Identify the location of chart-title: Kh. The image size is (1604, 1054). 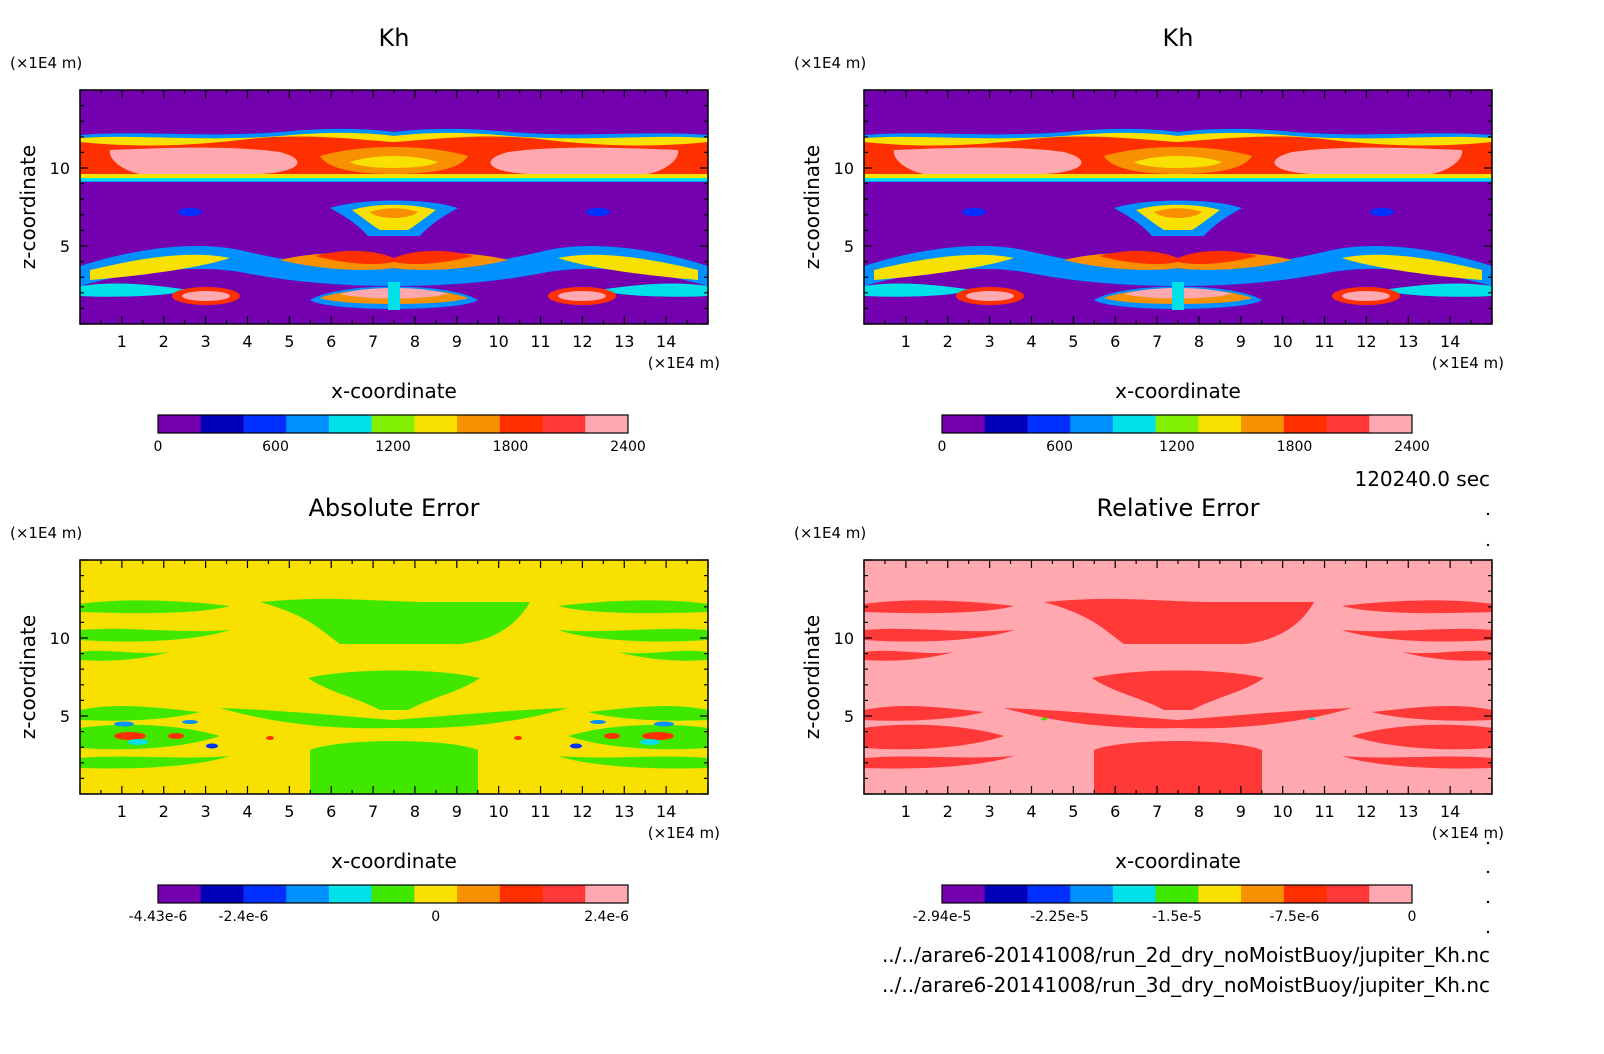
(1178, 38).